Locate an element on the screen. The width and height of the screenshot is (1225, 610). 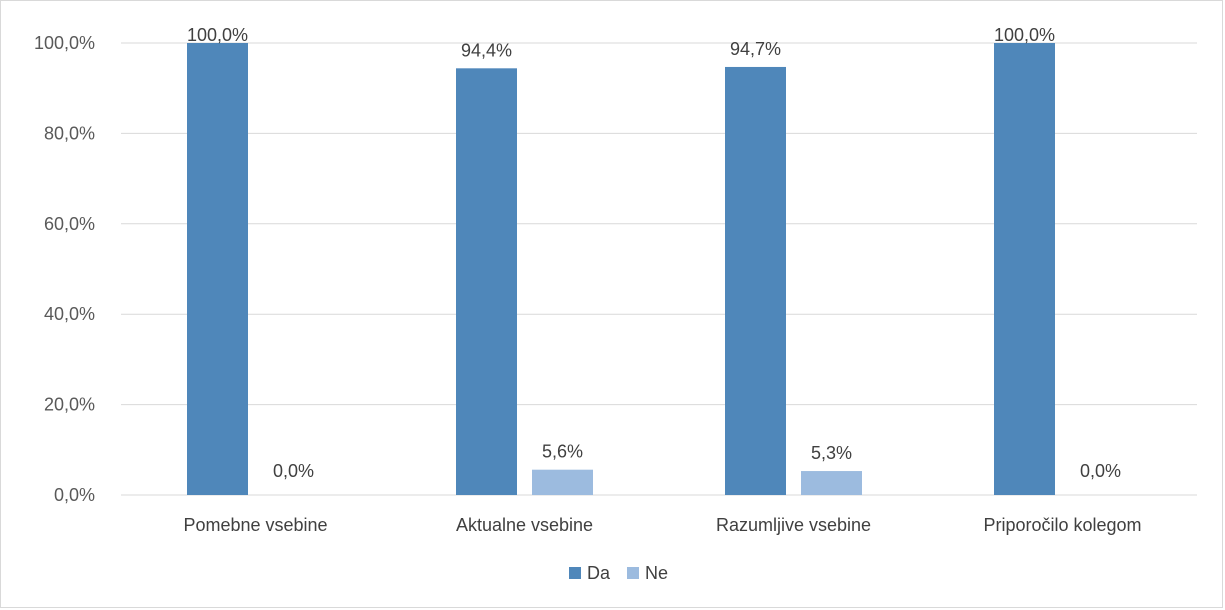
y-axis-ticks: 0,0% 20,0% 40,0% 60,0% 80,0% 100,0% is located at coordinates (64, 269).